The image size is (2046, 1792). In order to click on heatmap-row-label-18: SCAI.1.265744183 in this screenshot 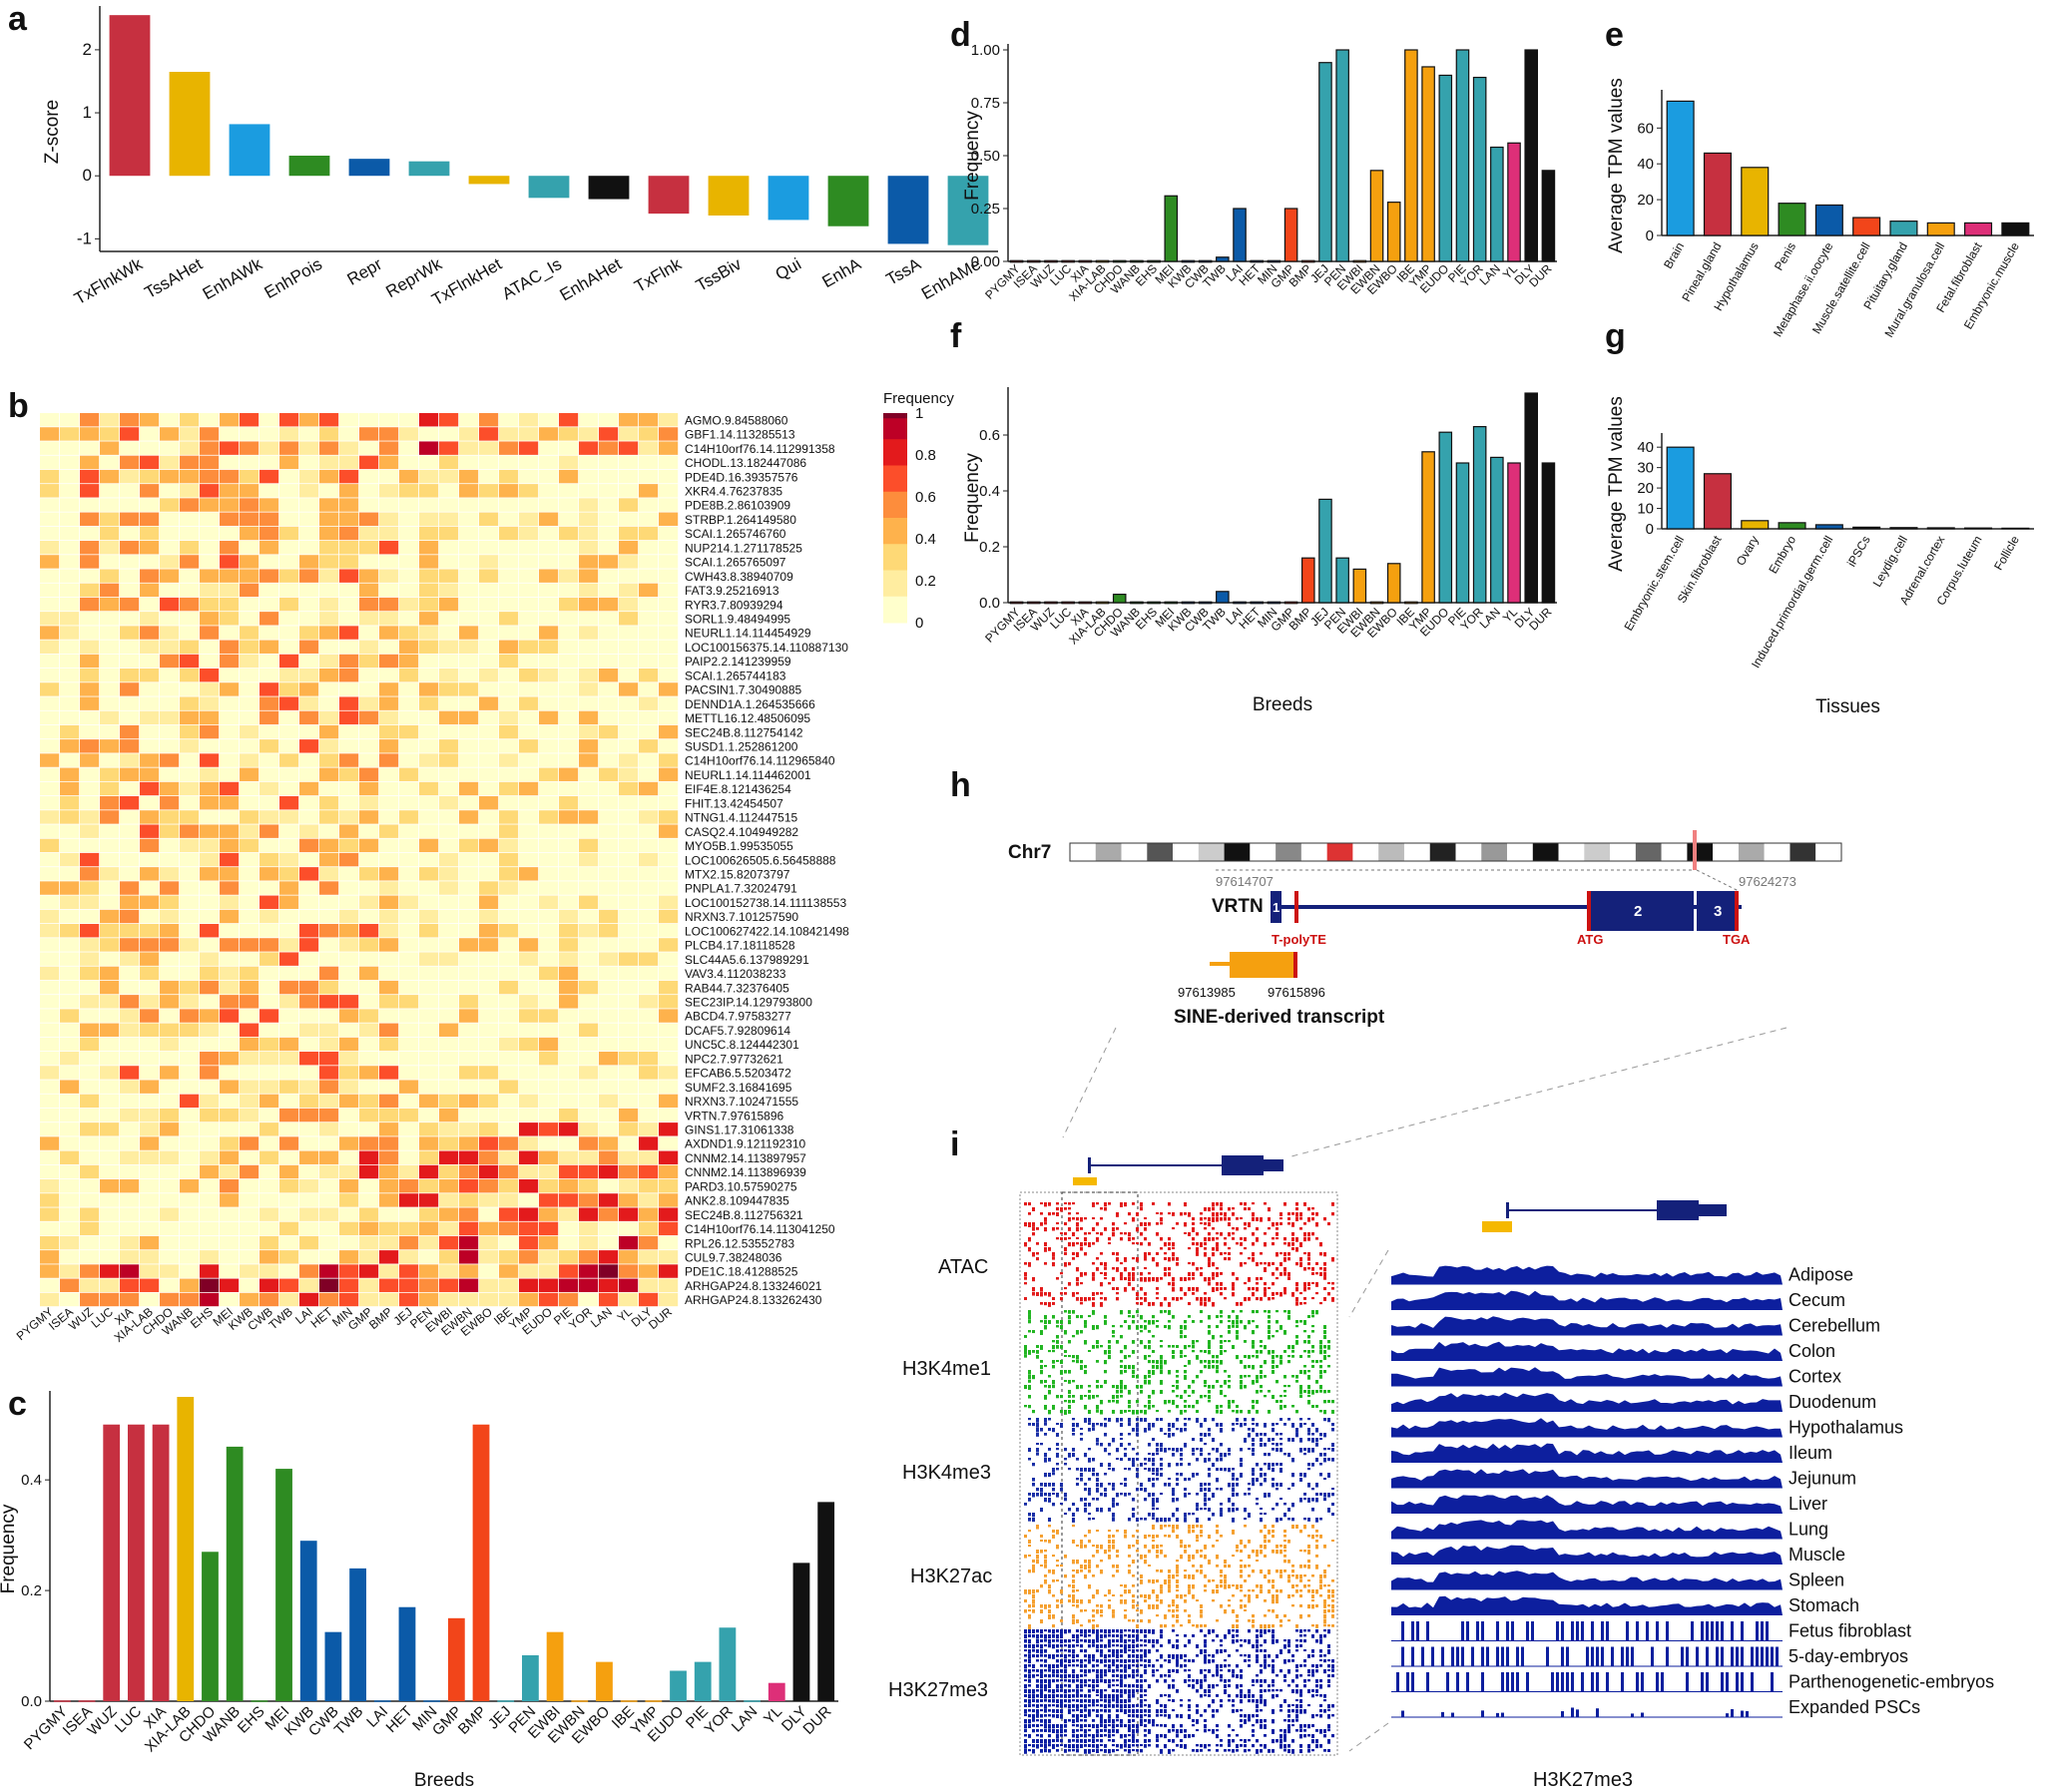, I will do `click(735, 675)`.